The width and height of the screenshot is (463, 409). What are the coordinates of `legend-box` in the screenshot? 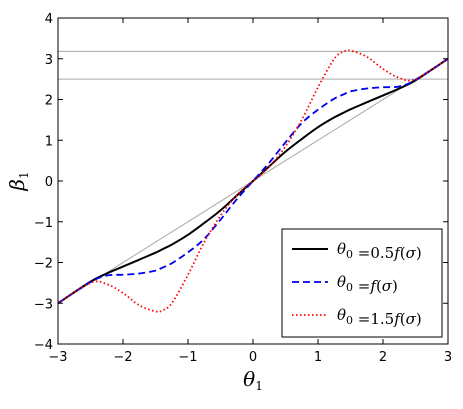 It's located at (362, 283).